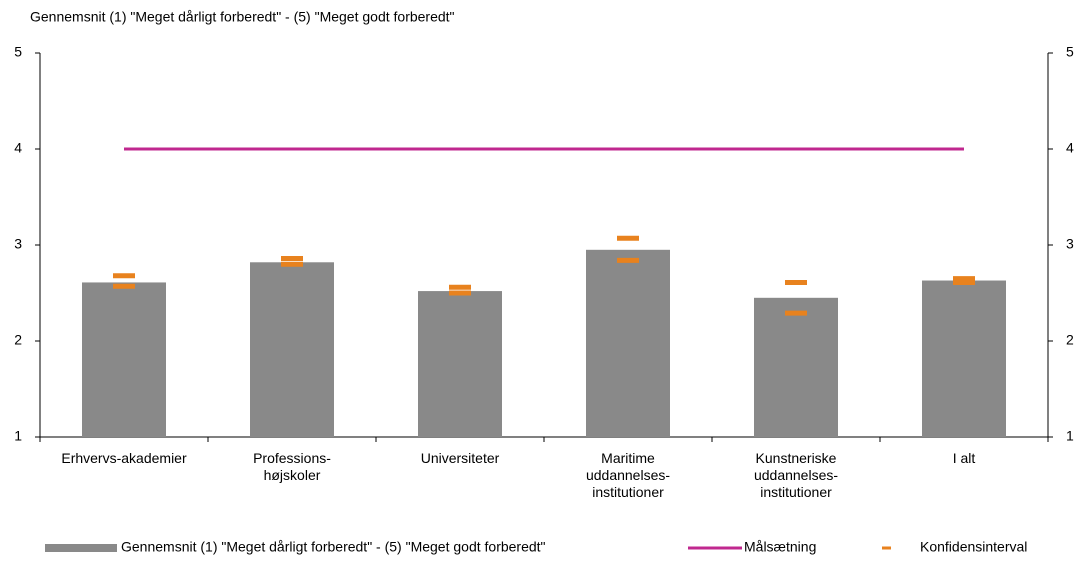 Image resolution: width=1084 pixels, height=561 pixels. What do you see at coordinates (1070, 340) in the screenshot?
I see `y2-tick-label: 2` at bounding box center [1070, 340].